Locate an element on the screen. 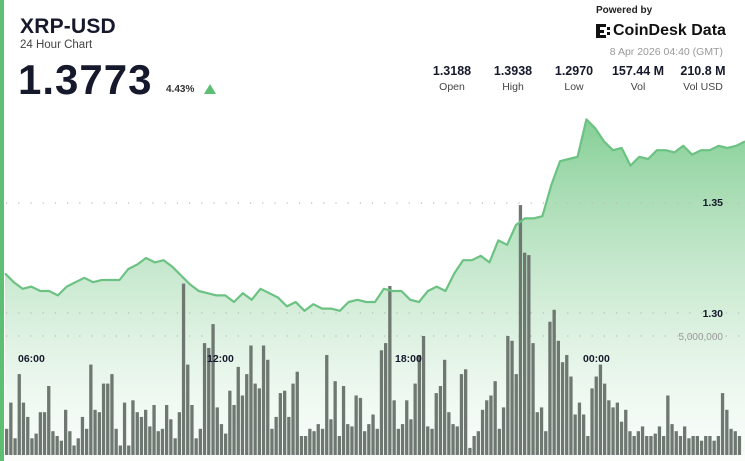 Image resolution: width=745 pixels, height=461 pixels. stat-vol: 157.44 M Vol is located at coordinates (638, 78).